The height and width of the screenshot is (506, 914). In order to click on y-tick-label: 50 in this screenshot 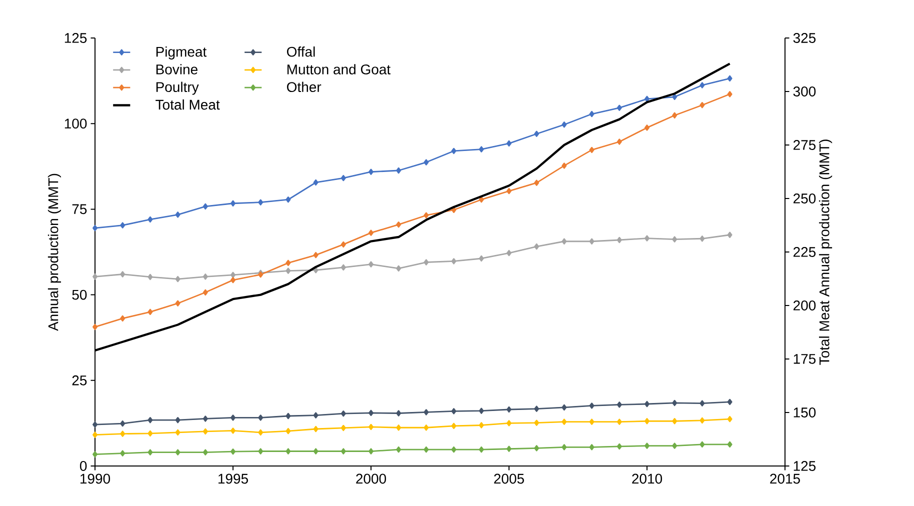, I will do `click(79, 295)`.